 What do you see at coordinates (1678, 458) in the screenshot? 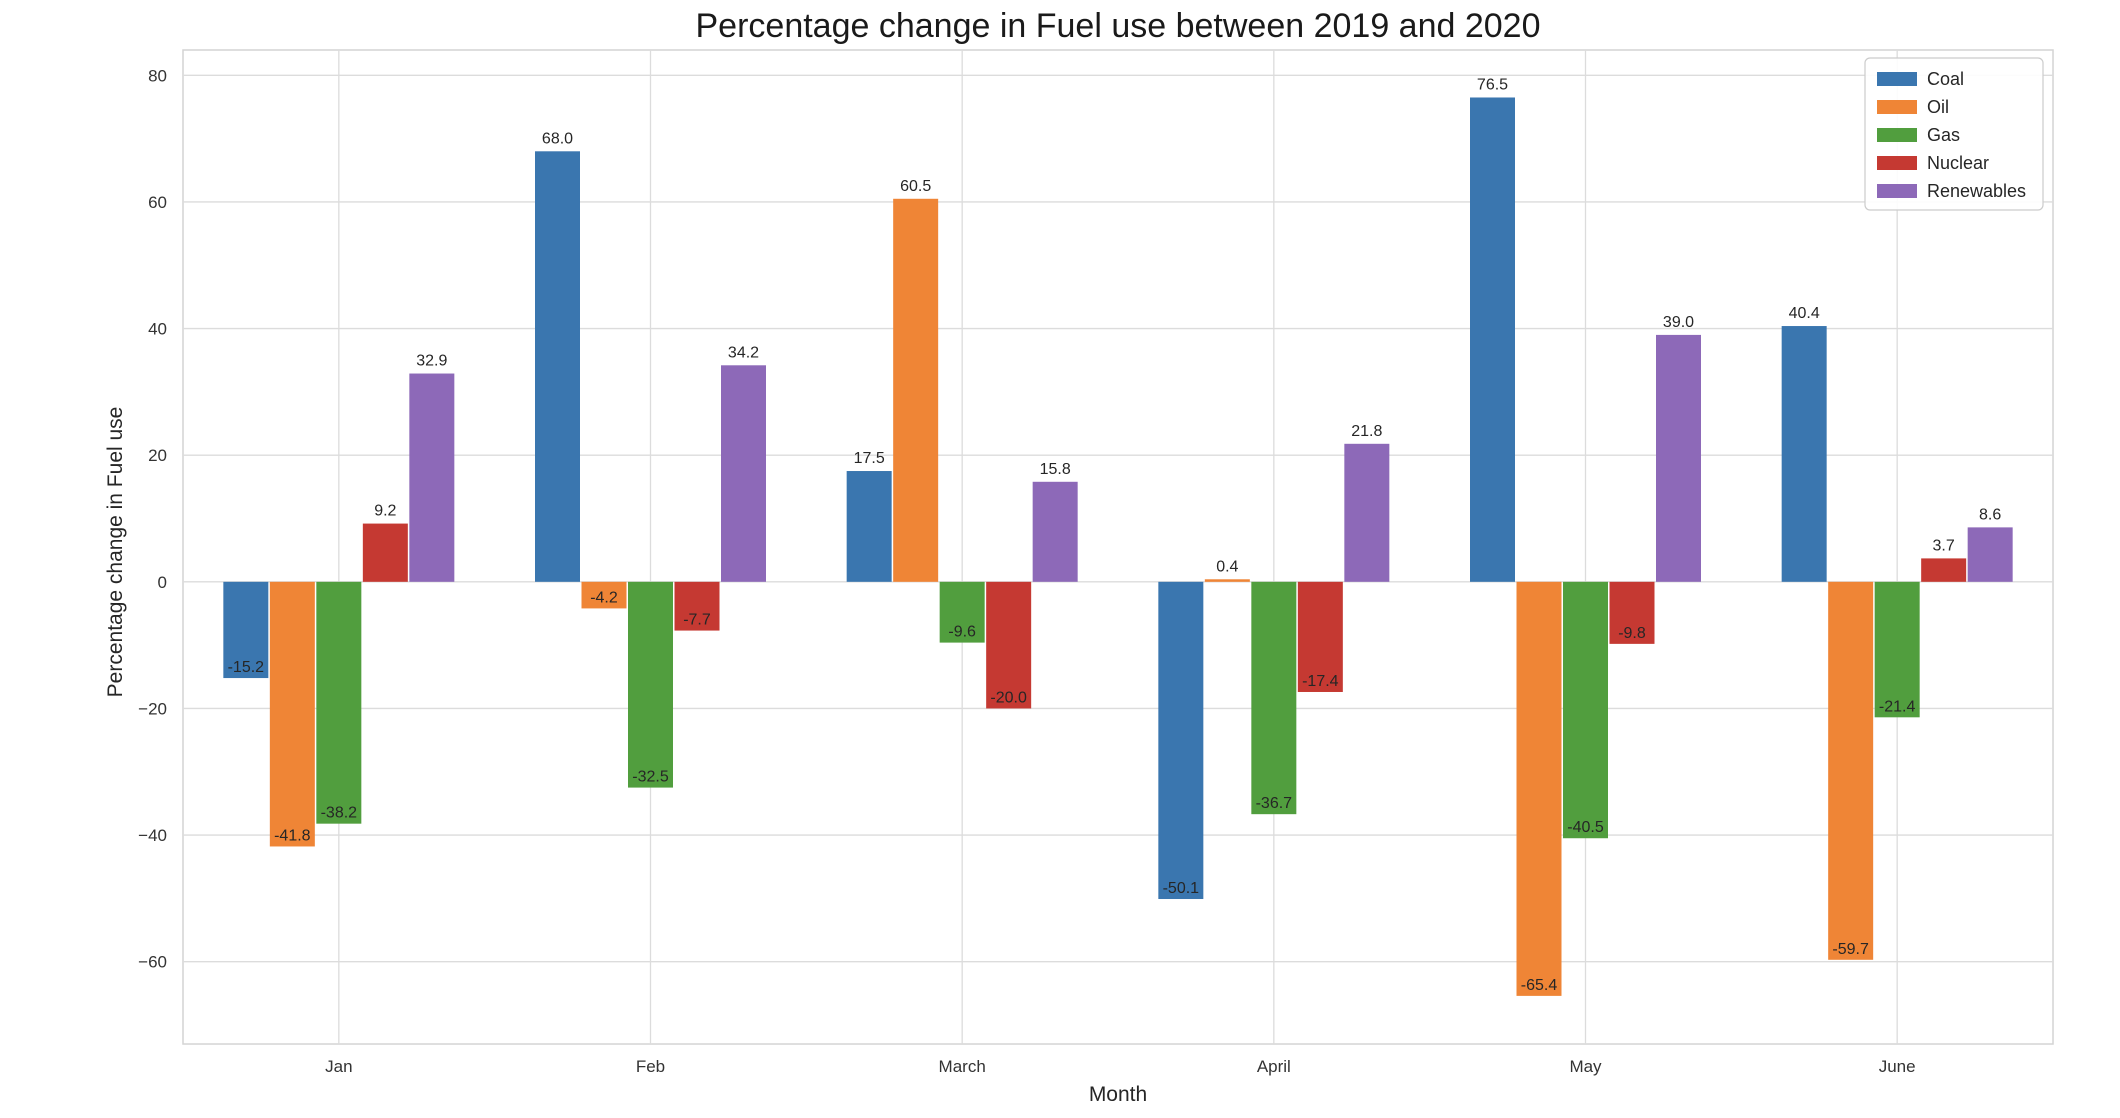
I see `bar-renewables-may` at bounding box center [1678, 458].